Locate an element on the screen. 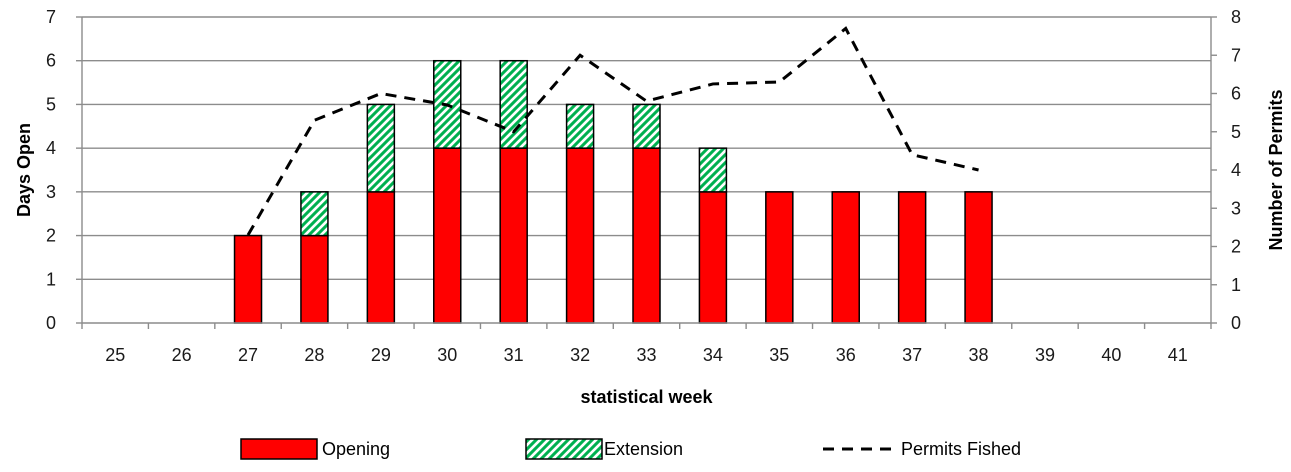 The height and width of the screenshot is (472, 1291). legend-swatch-opening is located at coordinates (279, 449).